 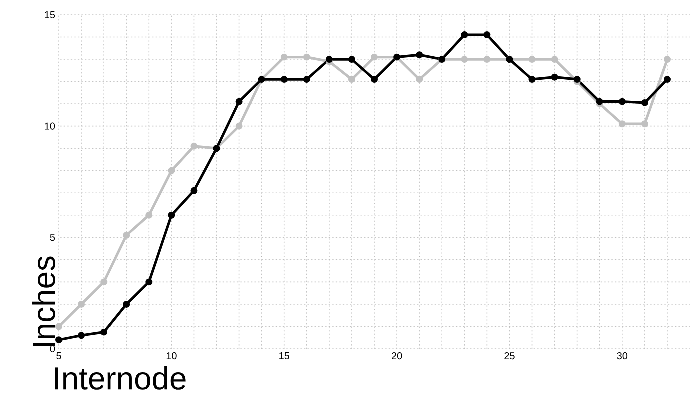 I want to click on x-tick-label: 15, so click(x=285, y=356).